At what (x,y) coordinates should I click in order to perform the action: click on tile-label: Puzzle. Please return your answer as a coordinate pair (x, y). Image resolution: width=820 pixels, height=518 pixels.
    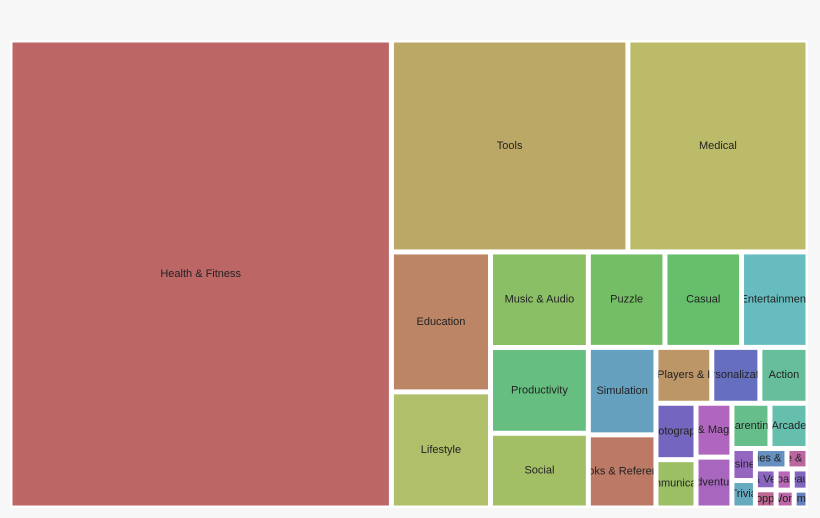
    Looking at the image, I should click on (626, 300).